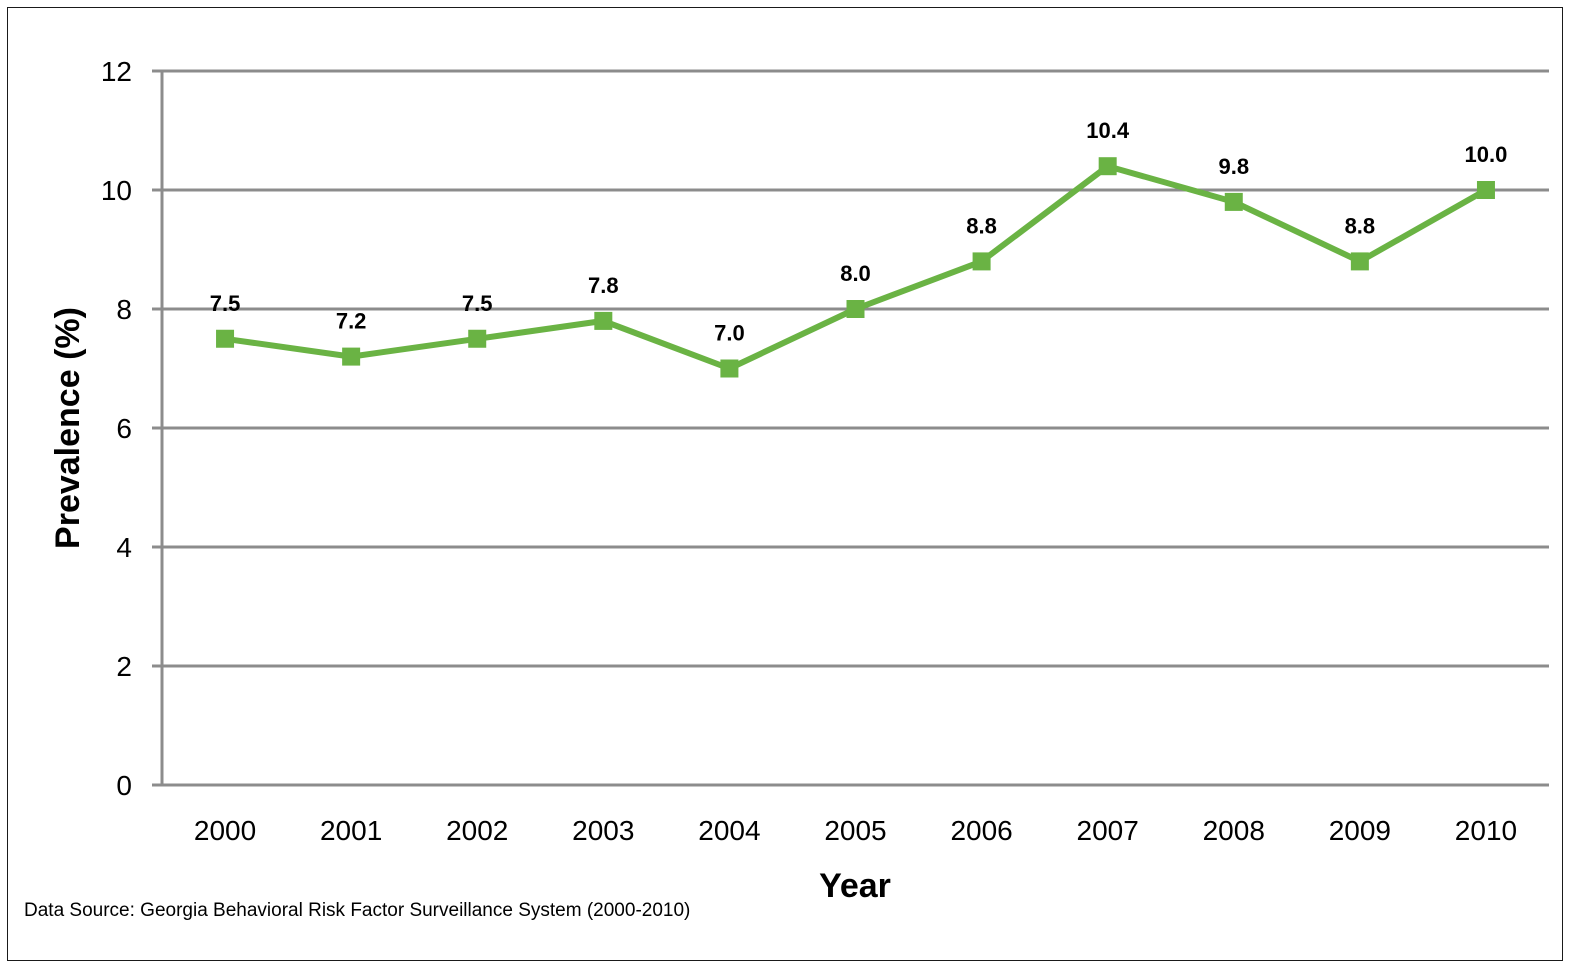 The height and width of the screenshot is (968, 1572). What do you see at coordinates (124, 428) in the screenshot?
I see `y-tick-label: 6` at bounding box center [124, 428].